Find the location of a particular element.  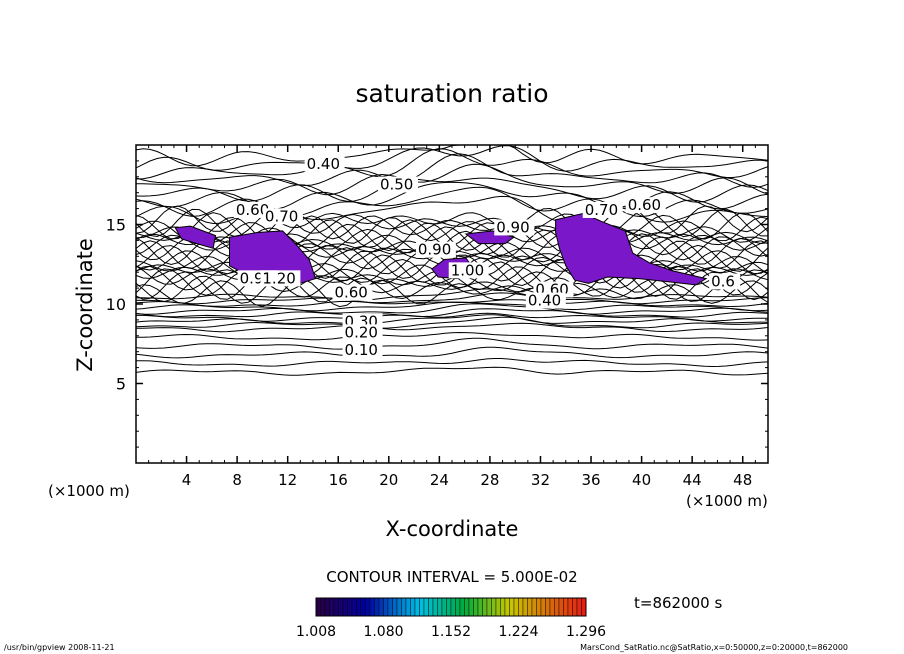

x-tick-label: 32 is located at coordinates (540, 480).